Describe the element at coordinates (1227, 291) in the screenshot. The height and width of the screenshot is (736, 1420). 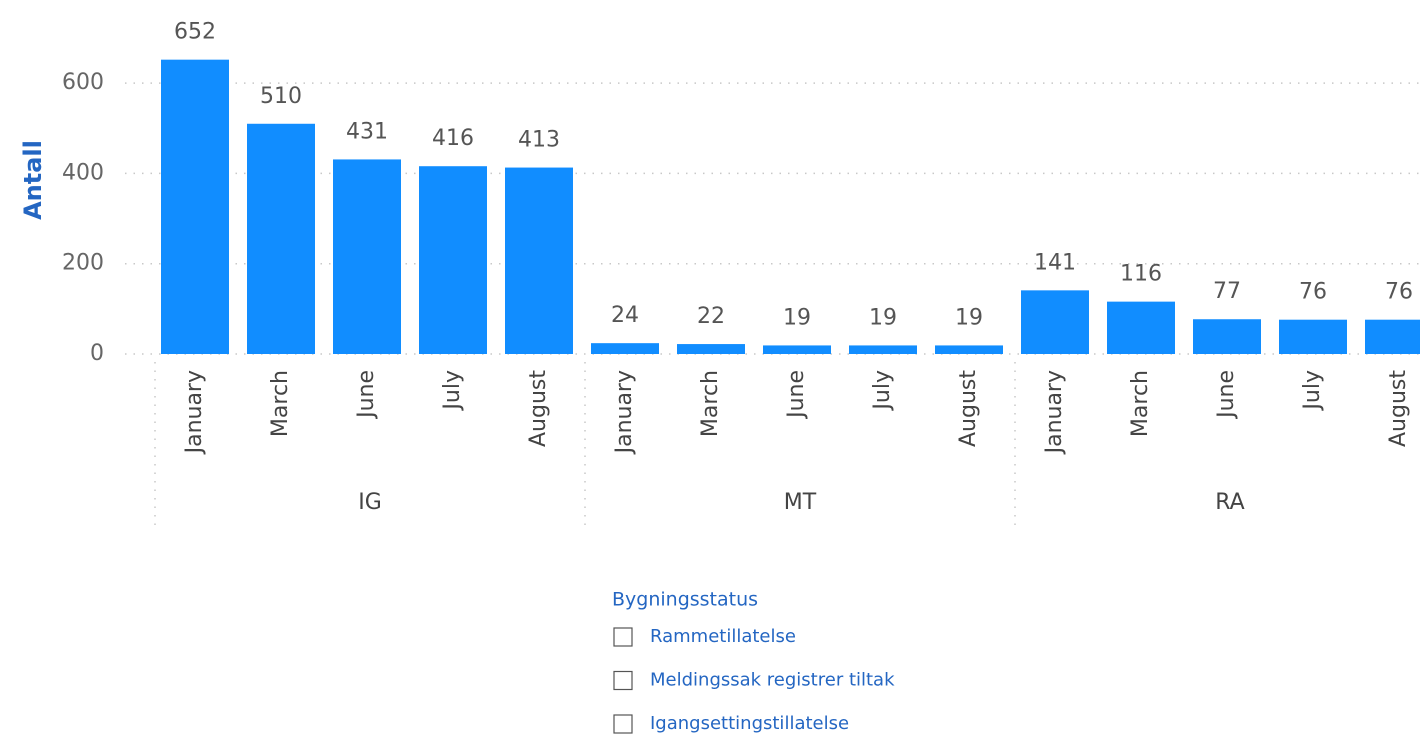
I see `data-label: 77` at that location.